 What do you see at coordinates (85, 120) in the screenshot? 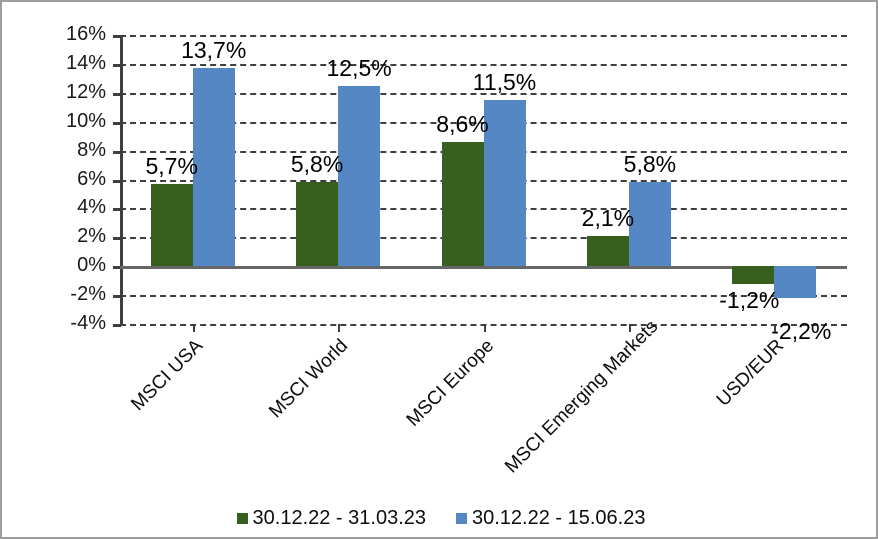
I see `y-axis-label: 10%` at bounding box center [85, 120].